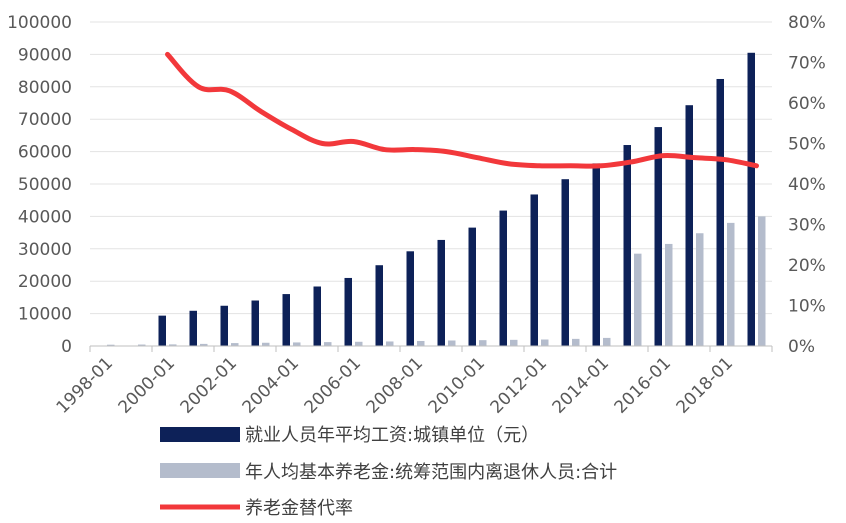  Describe the element at coordinates (807, 104) in the screenshot. I see `y-right-tick-label: 60%` at that location.